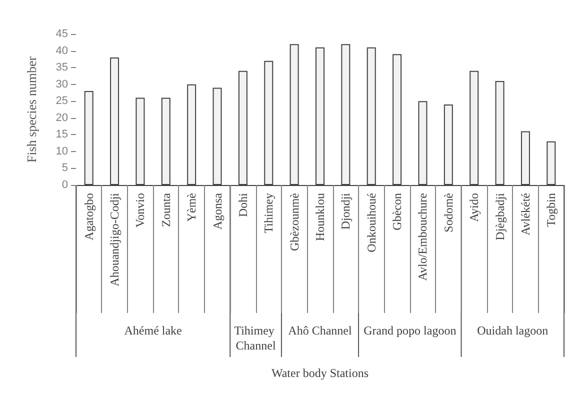 This screenshot has width=576, height=406. I want to click on x-tick-label: Tihimey, so click(269, 213).